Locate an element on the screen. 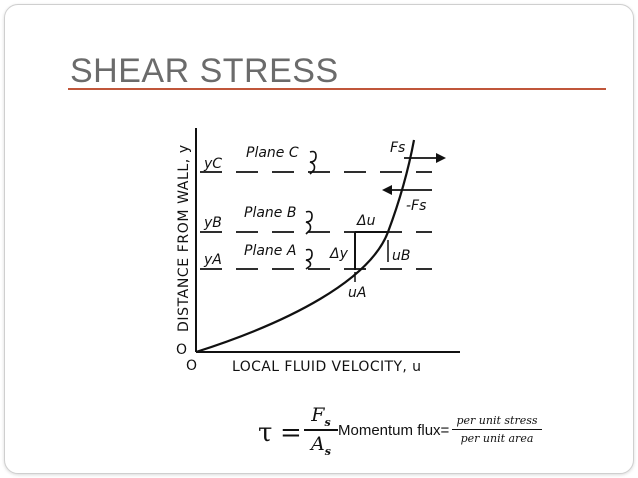 Image resolution: width=638 pixels, height=478 pixels. velocity-a-label: uA is located at coordinates (357, 293).